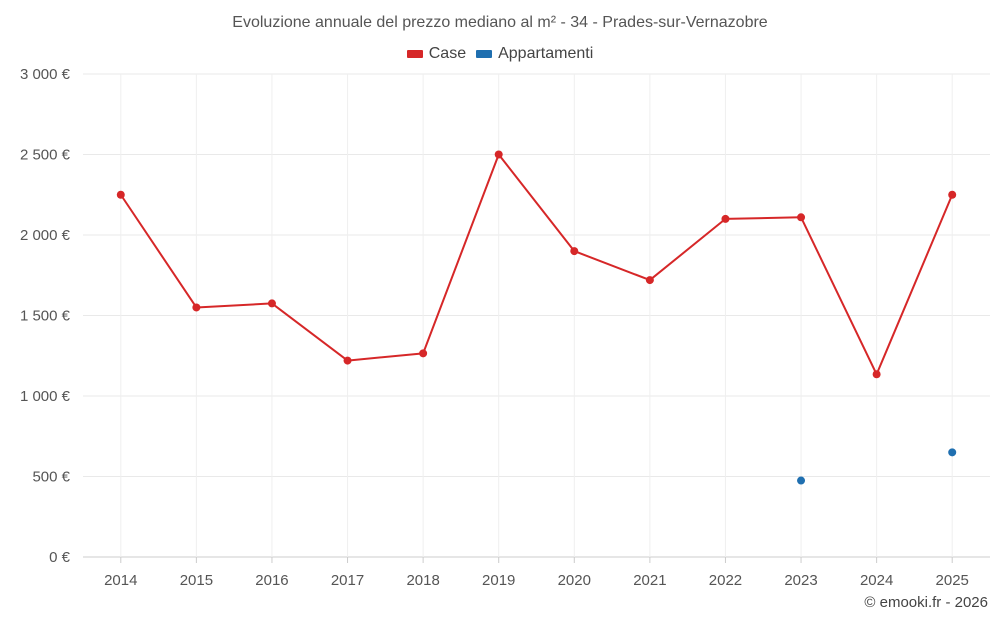 Image resolution: width=1000 pixels, height=625 pixels. Describe the element at coordinates (45, 155) in the screenshot. I see `y-tick-label: 2 500 €` at that location.